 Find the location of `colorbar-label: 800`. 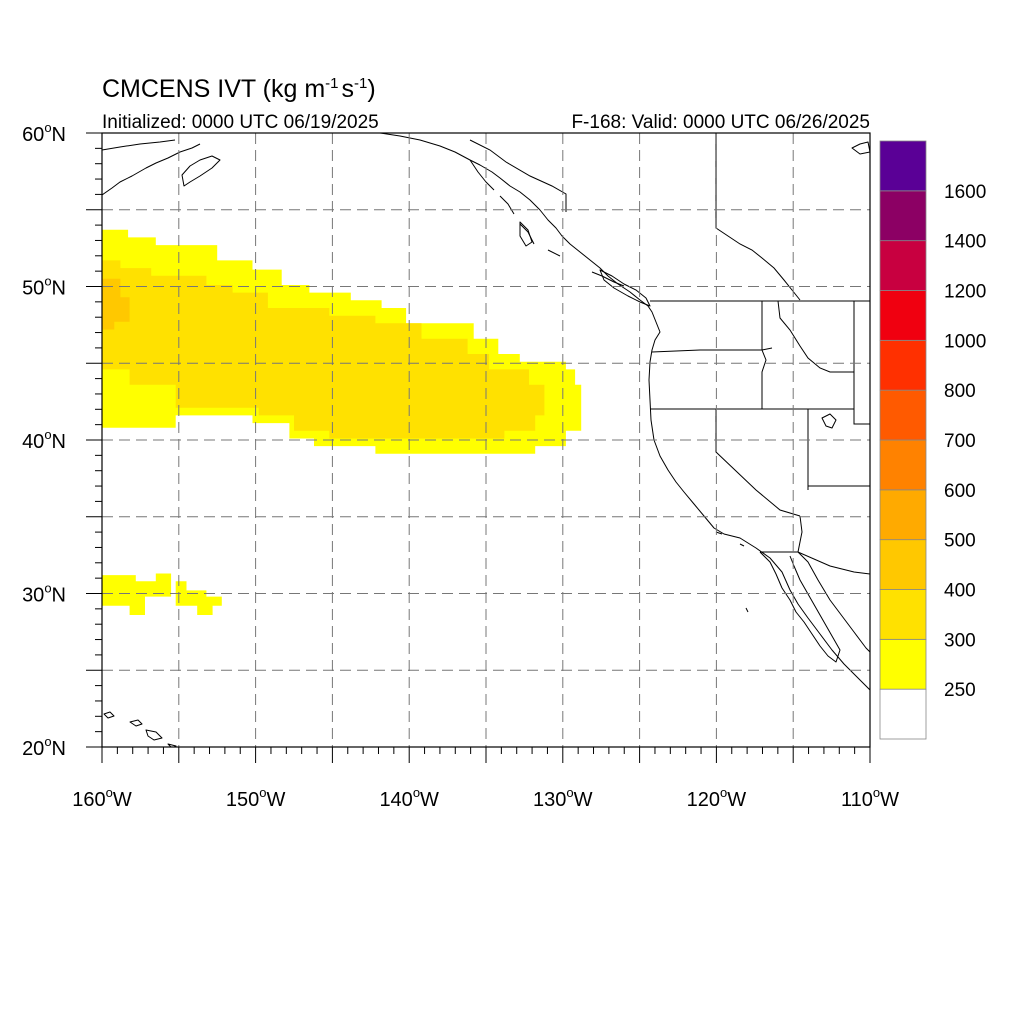

colorbar-label: 800 is located at coordinates (960, 391).